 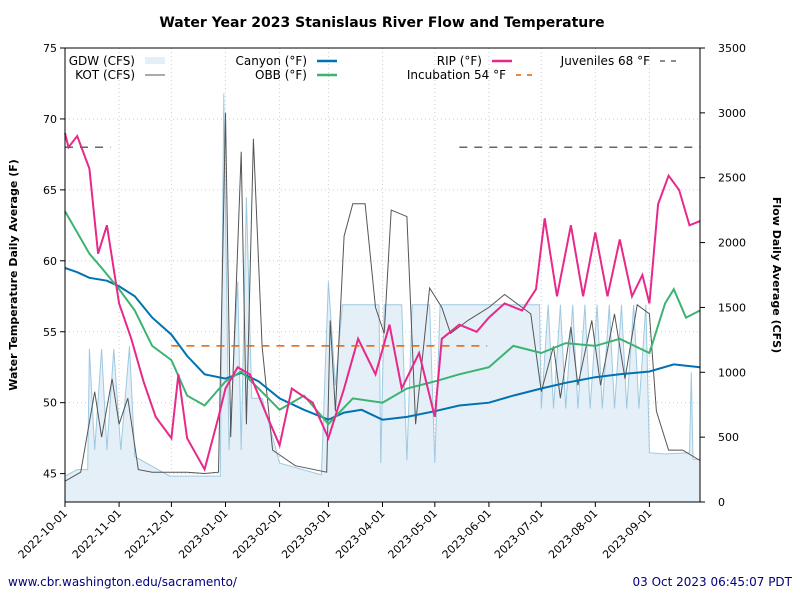 What do you see at coordinates (50, 190) in the screenshot?
I see `y-left-tick-label: 65` at bounding box center [50, 190].